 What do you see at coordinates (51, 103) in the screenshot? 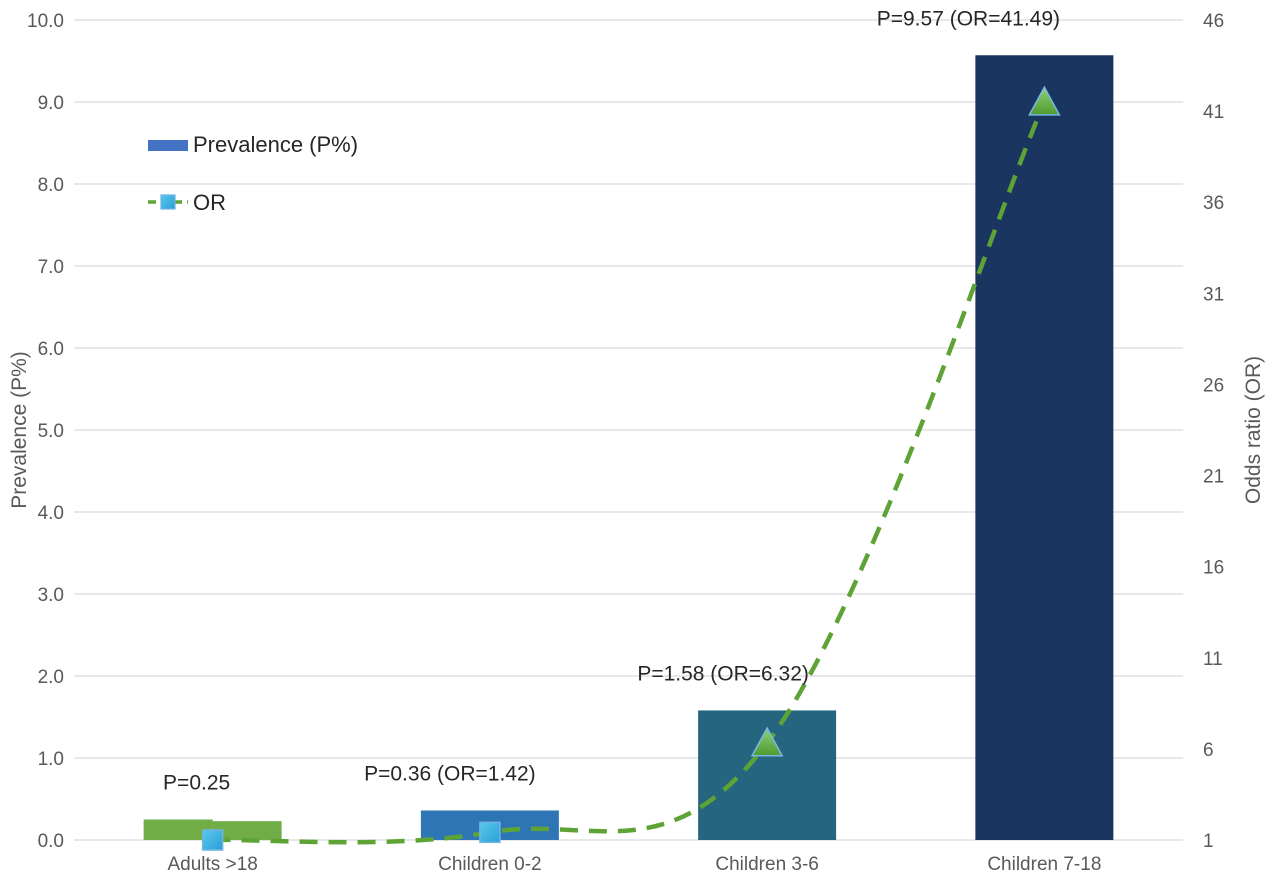
I see `y-left-tick-label: 9.0` at bounding box center [51, 103].